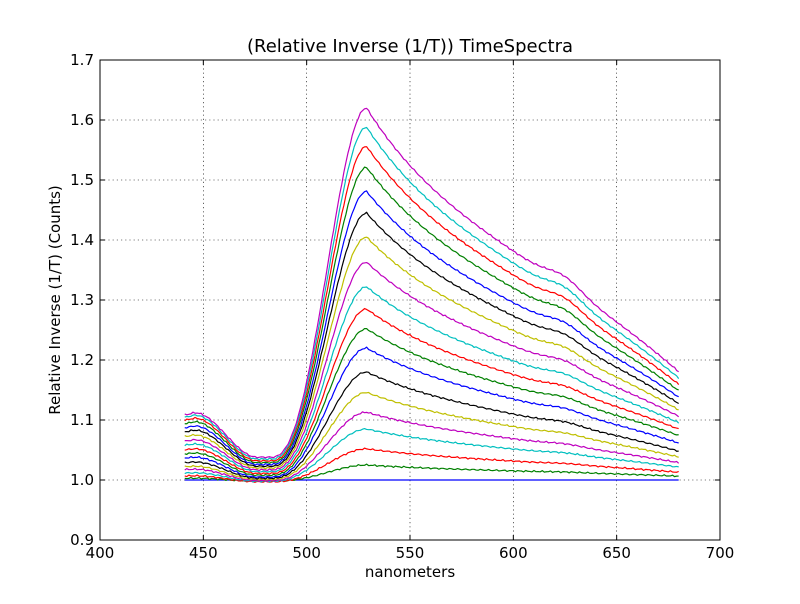 The width and height of the screenshot is (800, 604). I want to click on x-tick-label: 600, so click(513, 553).